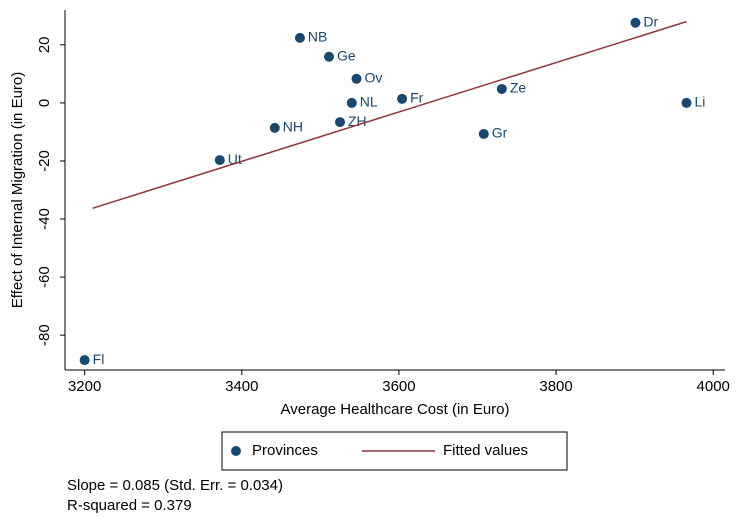  I want to click on point-label: Li, so click(700, 102).